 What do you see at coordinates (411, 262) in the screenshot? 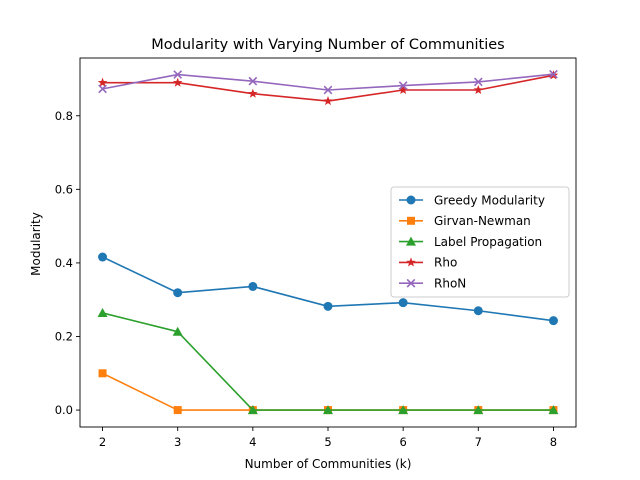
I see `legend-marker-rho` at bounding box center [411, 262].